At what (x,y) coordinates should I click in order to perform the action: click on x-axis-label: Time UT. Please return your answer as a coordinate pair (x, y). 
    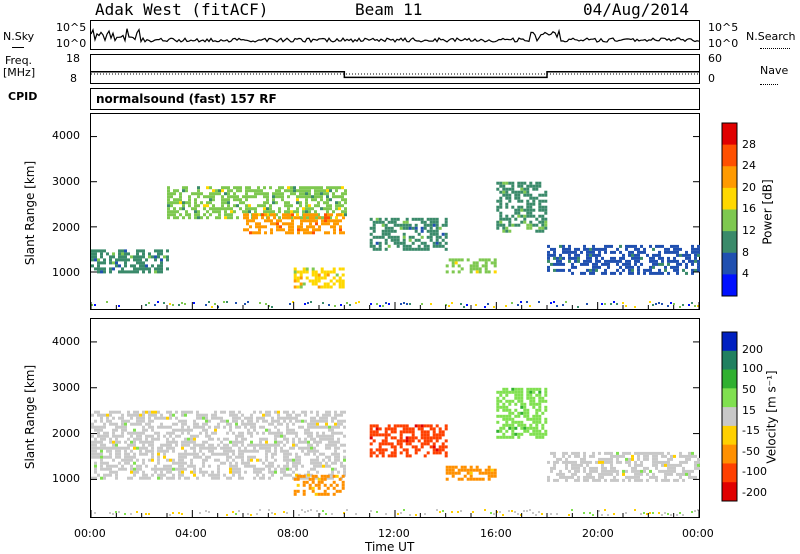
    Looking at the image, I should click on (390, 547).